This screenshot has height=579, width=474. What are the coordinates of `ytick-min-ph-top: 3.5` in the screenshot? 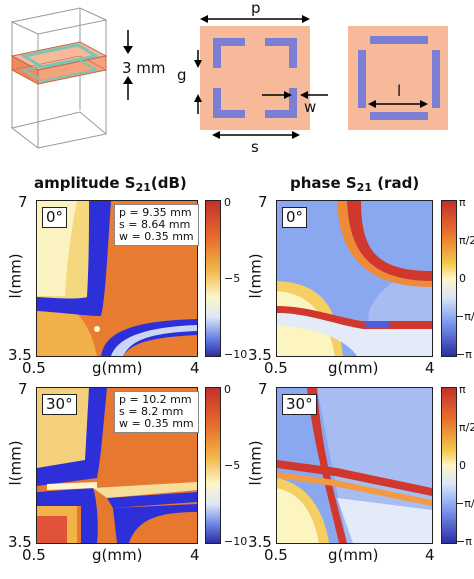 It's located at (260, 355).